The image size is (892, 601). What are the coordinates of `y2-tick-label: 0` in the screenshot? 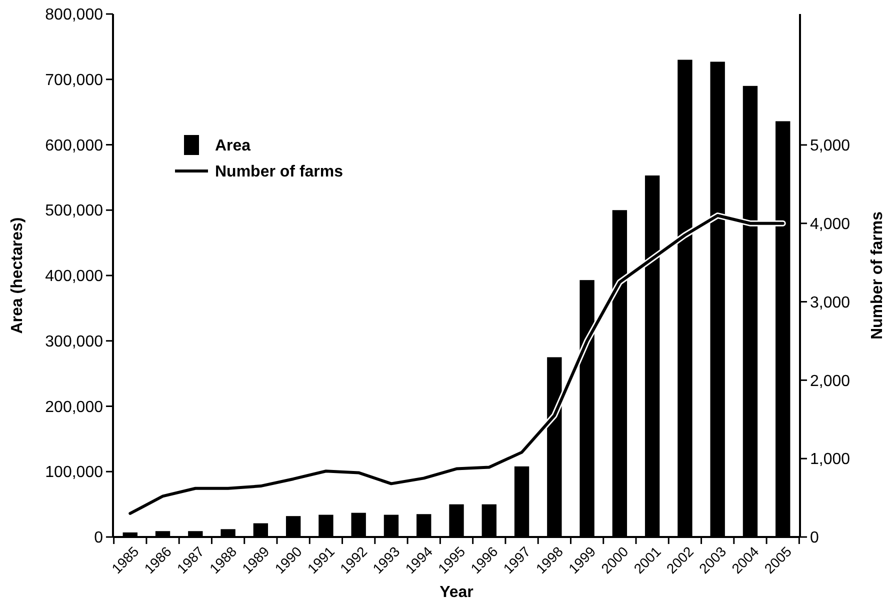 It's located at (814, 538).